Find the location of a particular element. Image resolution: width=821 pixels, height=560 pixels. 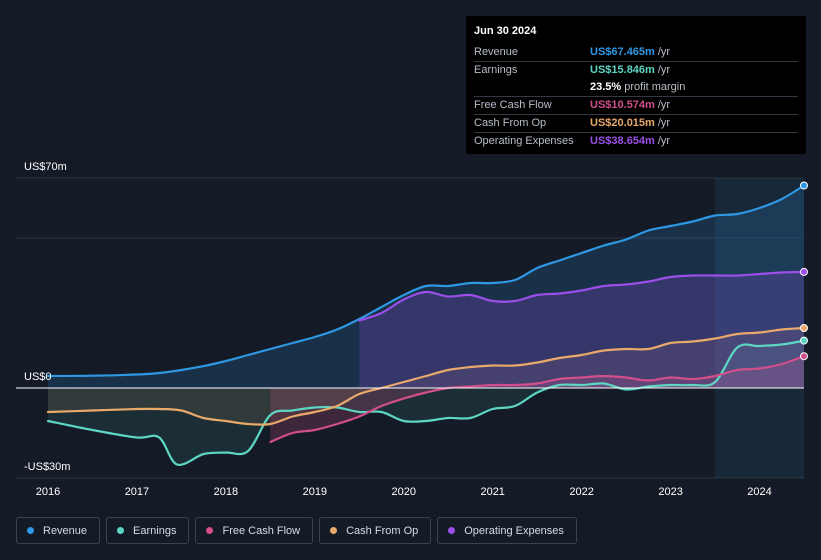

tooltip-row-label: Operating Expenses is located at coordinates (524, 141).